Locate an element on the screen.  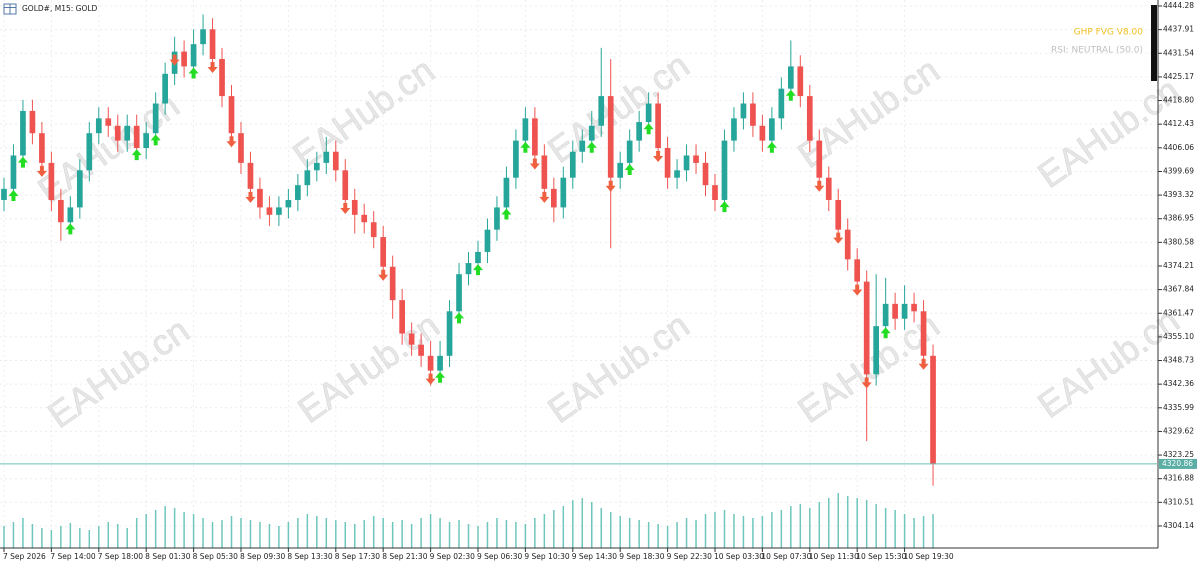
y-tick-label: 4393.32 is located at coordinates (1178, 194).